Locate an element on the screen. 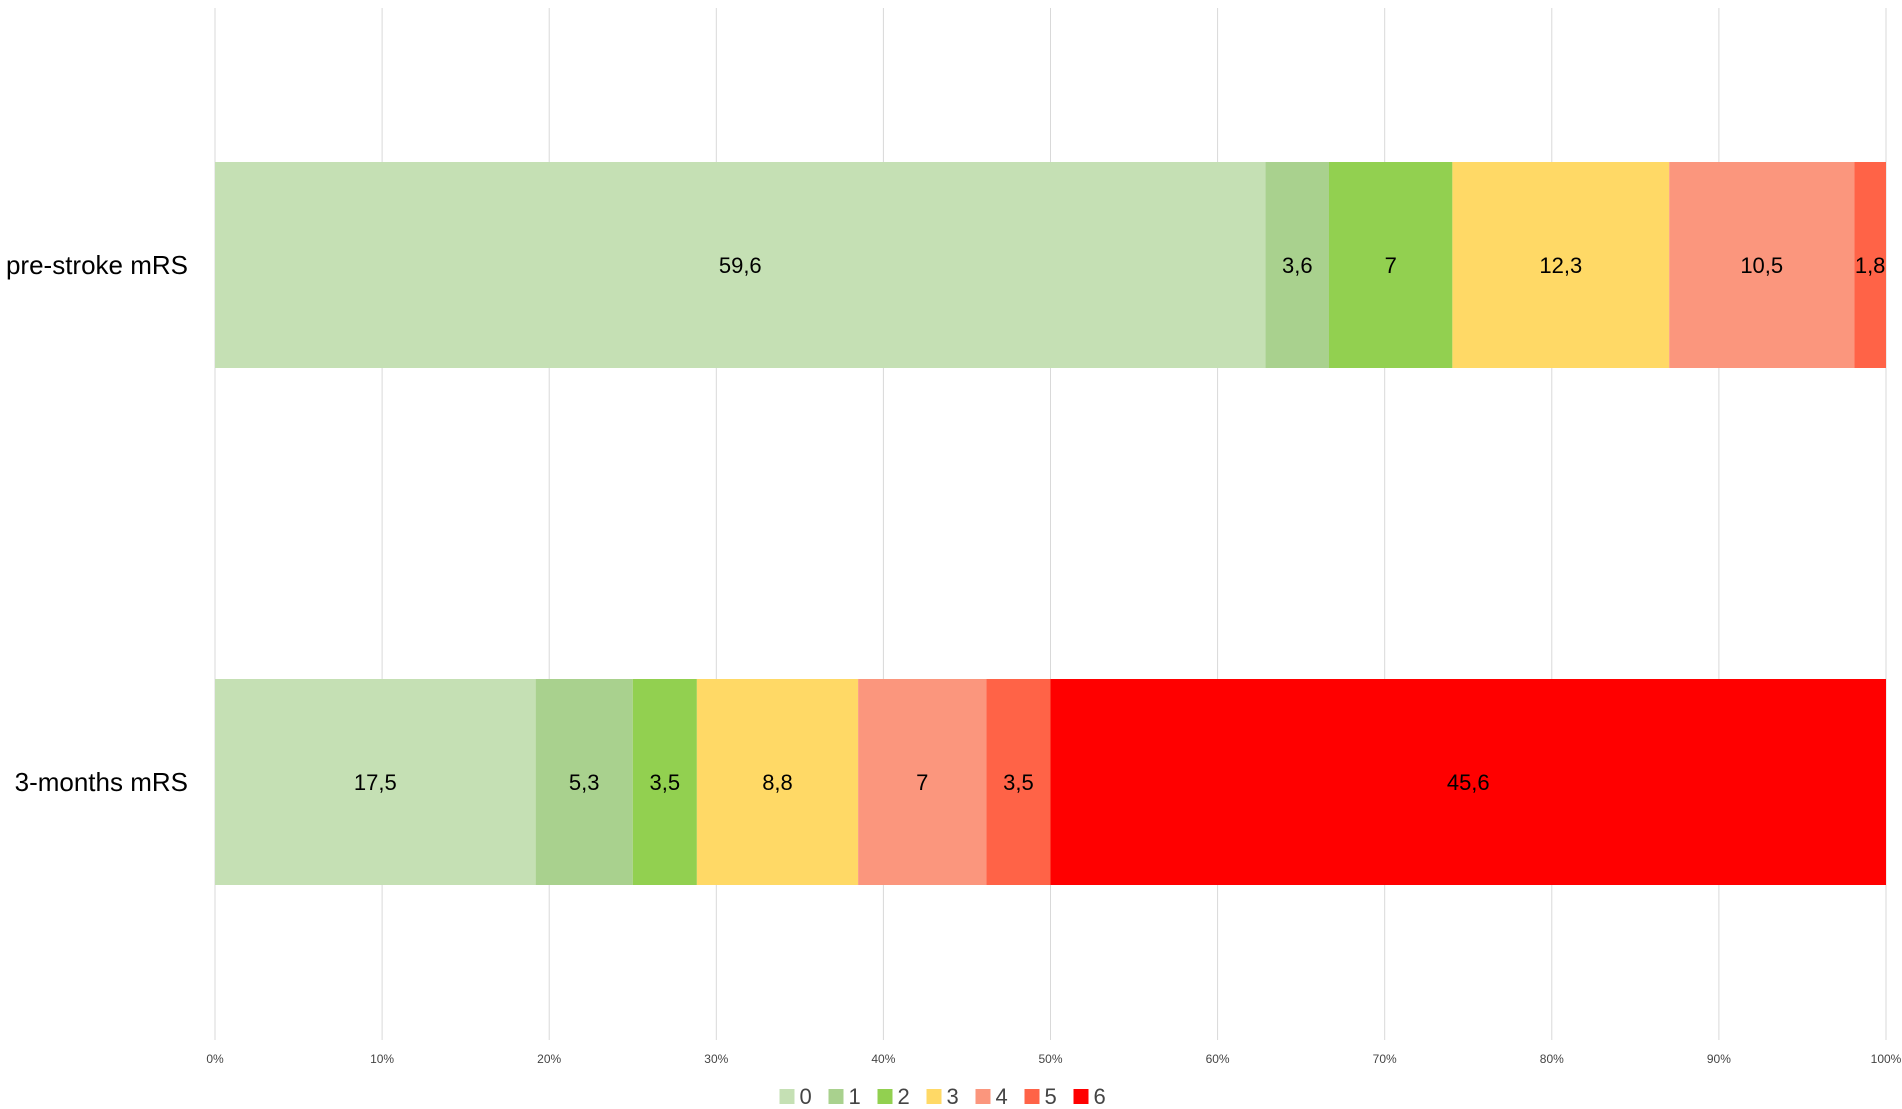  legend-label: 0 is located at coordinates (806, 1096).